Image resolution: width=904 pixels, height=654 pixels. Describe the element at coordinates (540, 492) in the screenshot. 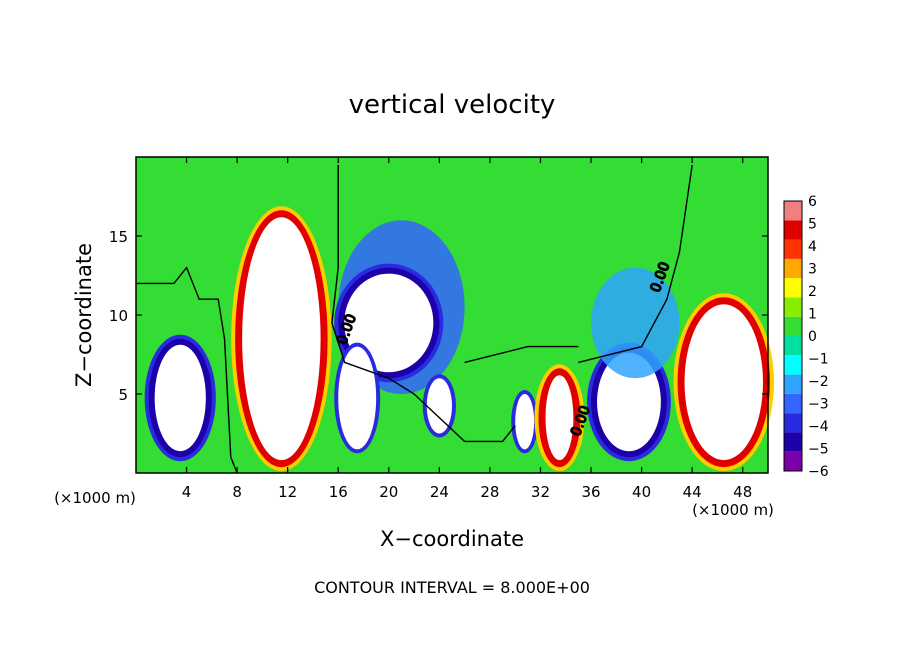

I see `x-tick-label: 32` at that location.